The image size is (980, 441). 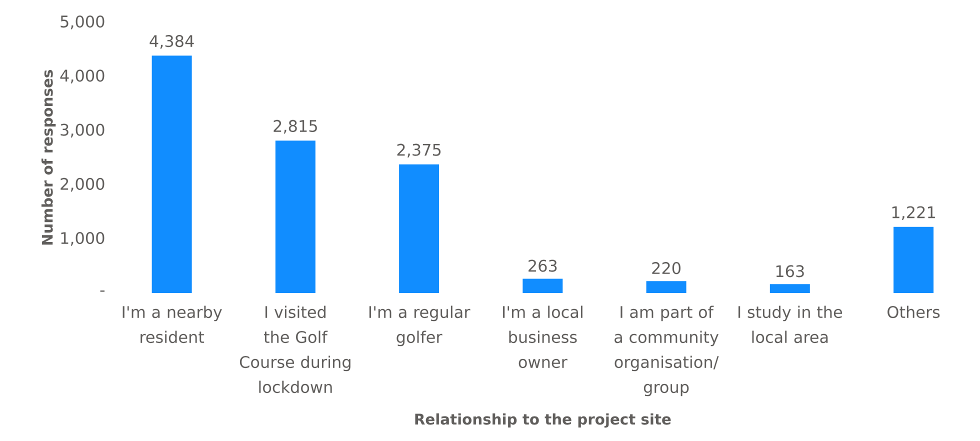 I want to click on data-label: 4,384, so click(x=172, y=42).